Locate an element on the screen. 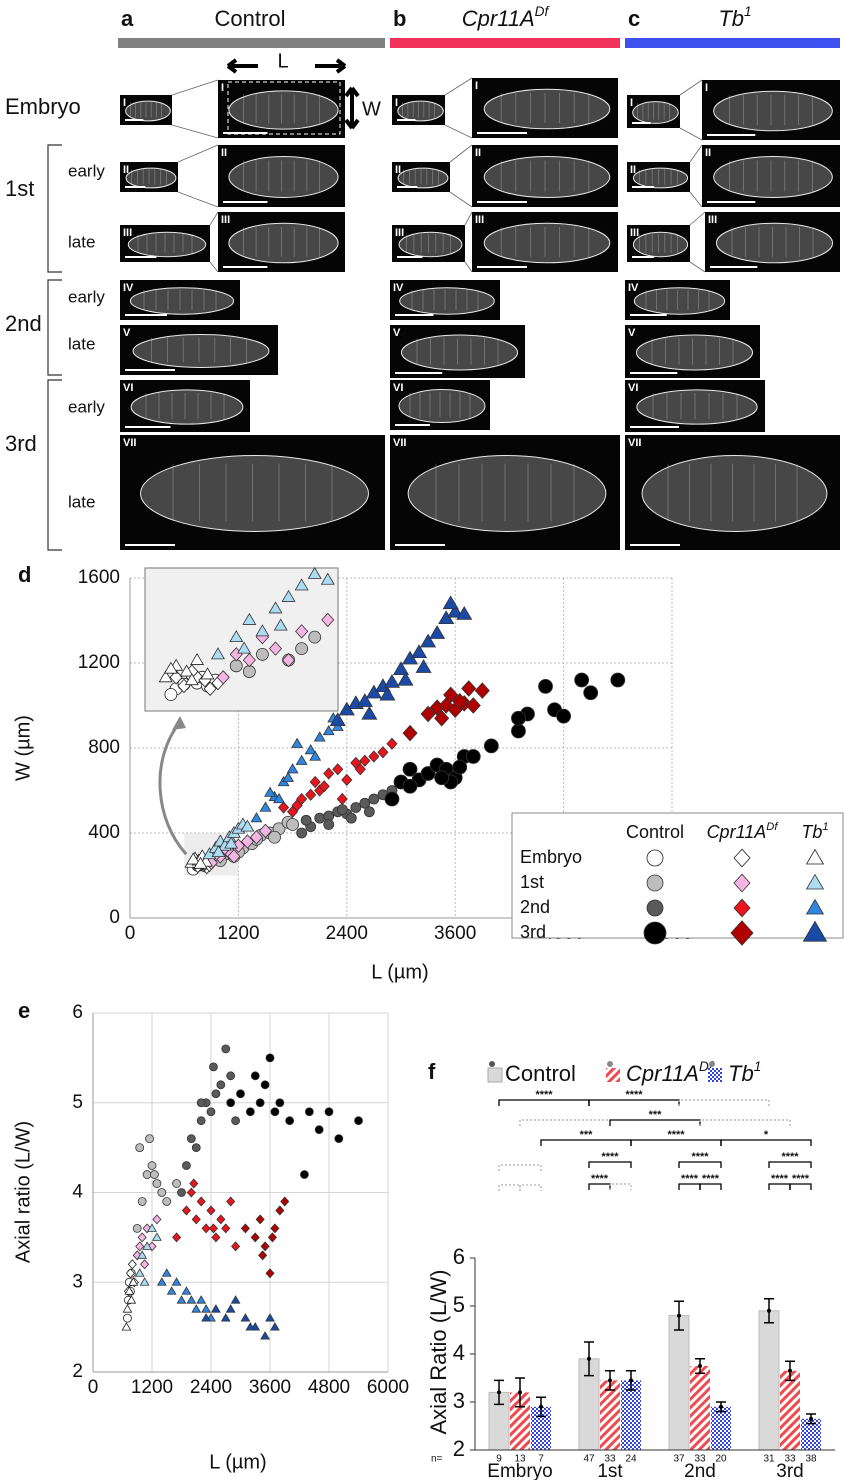 This screenshot has height=1480, width=845. legend-label: Embryo is located at coordinates (551, 857).